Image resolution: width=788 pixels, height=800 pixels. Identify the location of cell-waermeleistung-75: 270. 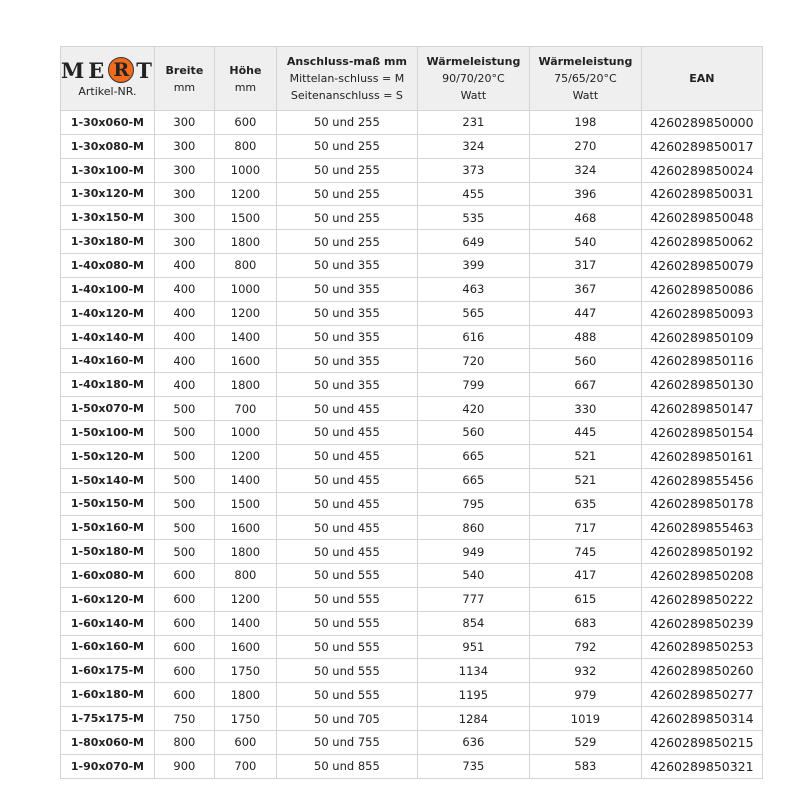
(585, 146).